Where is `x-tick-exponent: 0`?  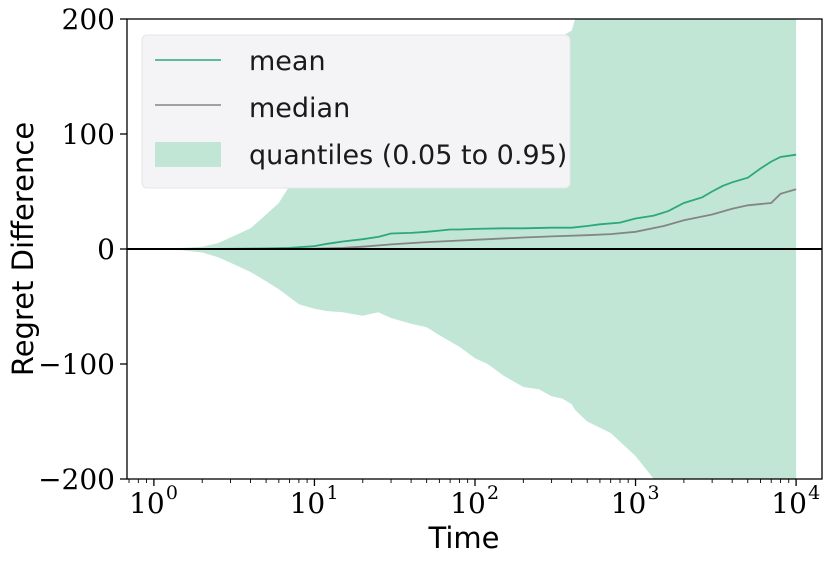 x-tick-exponent: 0 is located at coordinates (172, 493).